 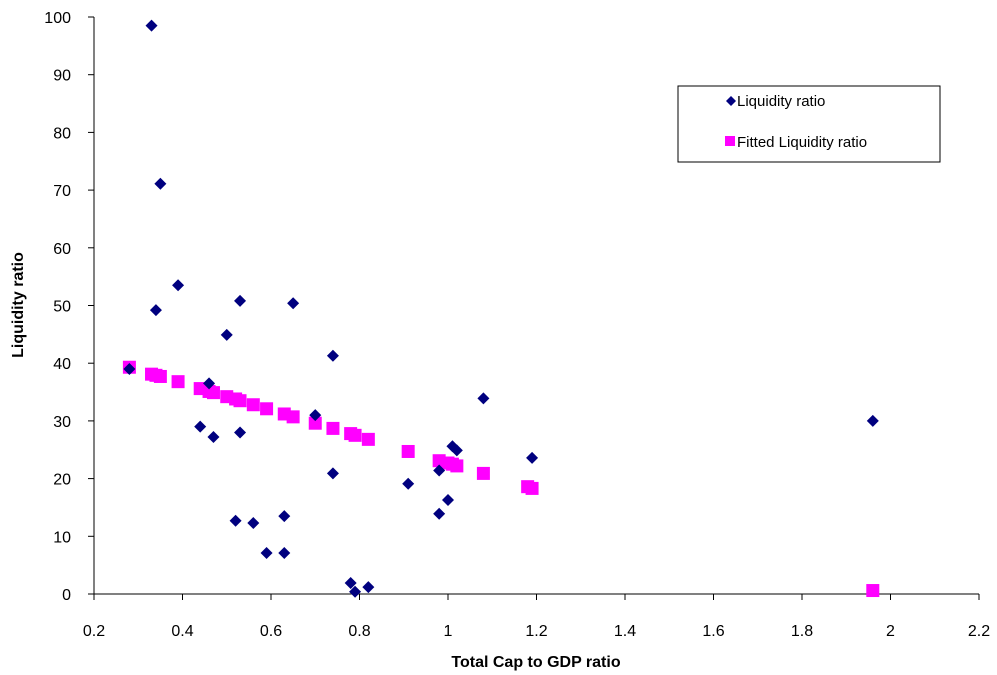 What do you see at coordinates (57, 18) in the screenshot?
I see `y-tick-label: 100` at bounding box center [57, 18].